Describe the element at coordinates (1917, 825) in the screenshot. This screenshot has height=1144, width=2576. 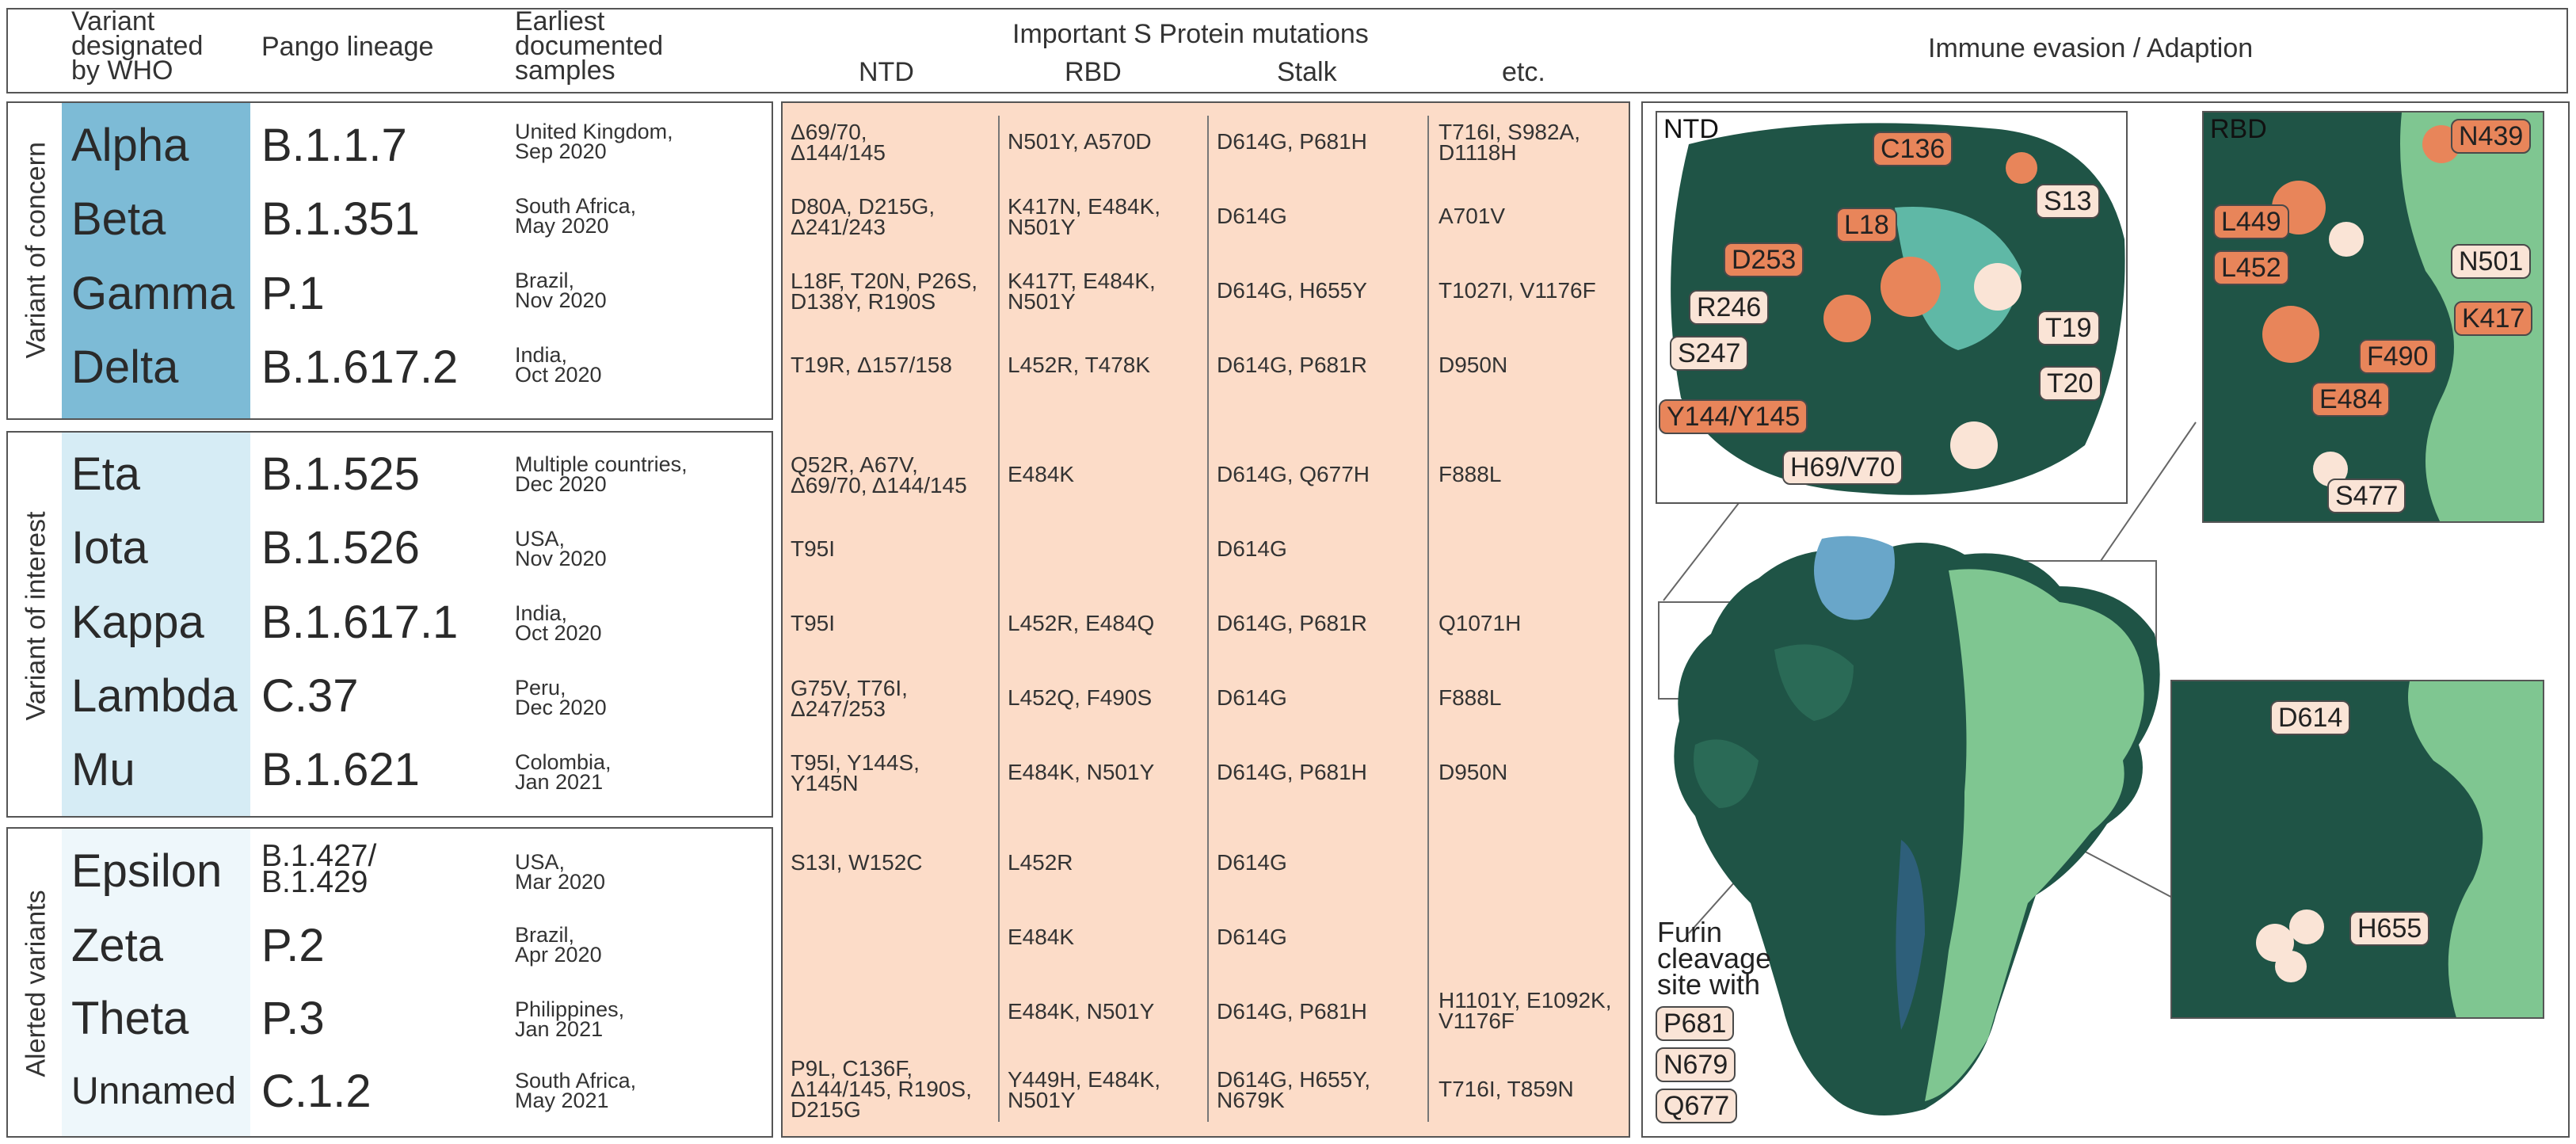
I see `spike-protein-image` at that location.